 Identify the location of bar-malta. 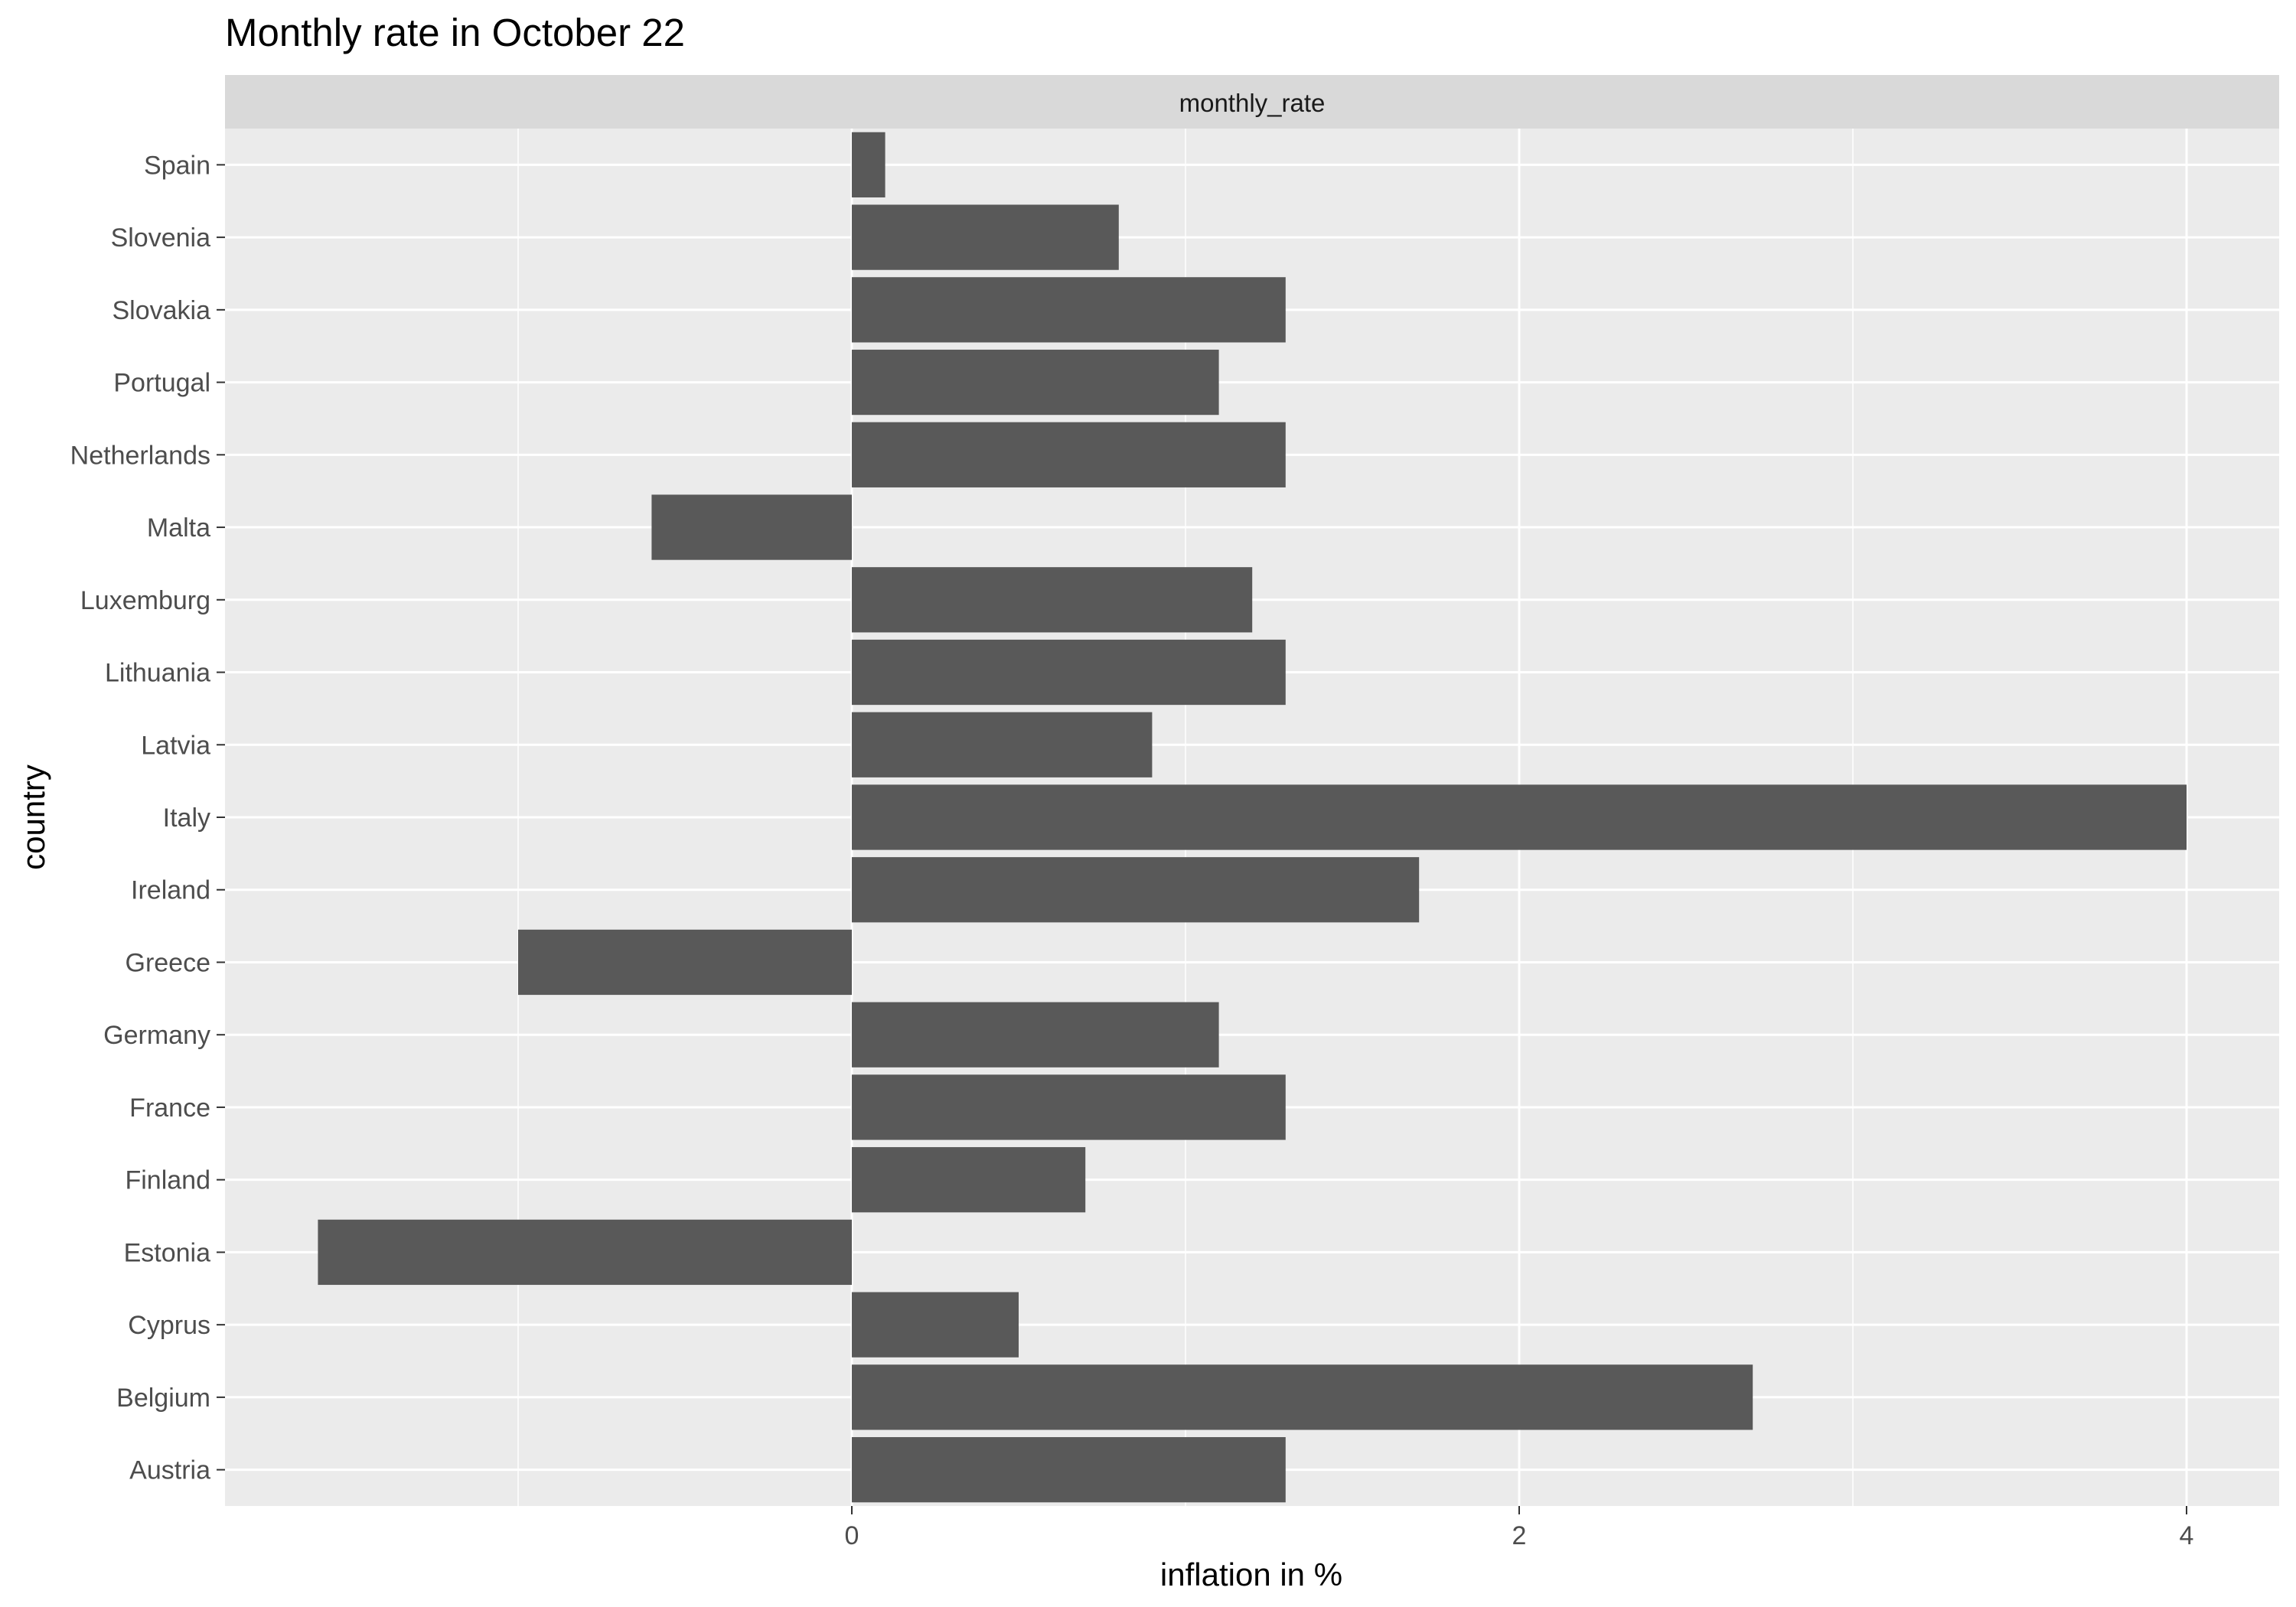
(751, 527).